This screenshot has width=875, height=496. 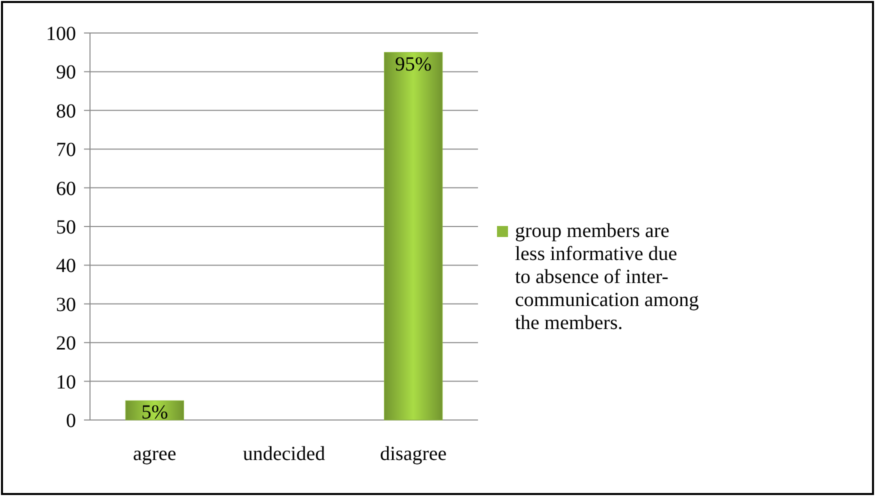 I want to click on y-tick-label: 20, so click(x=66, y=343).